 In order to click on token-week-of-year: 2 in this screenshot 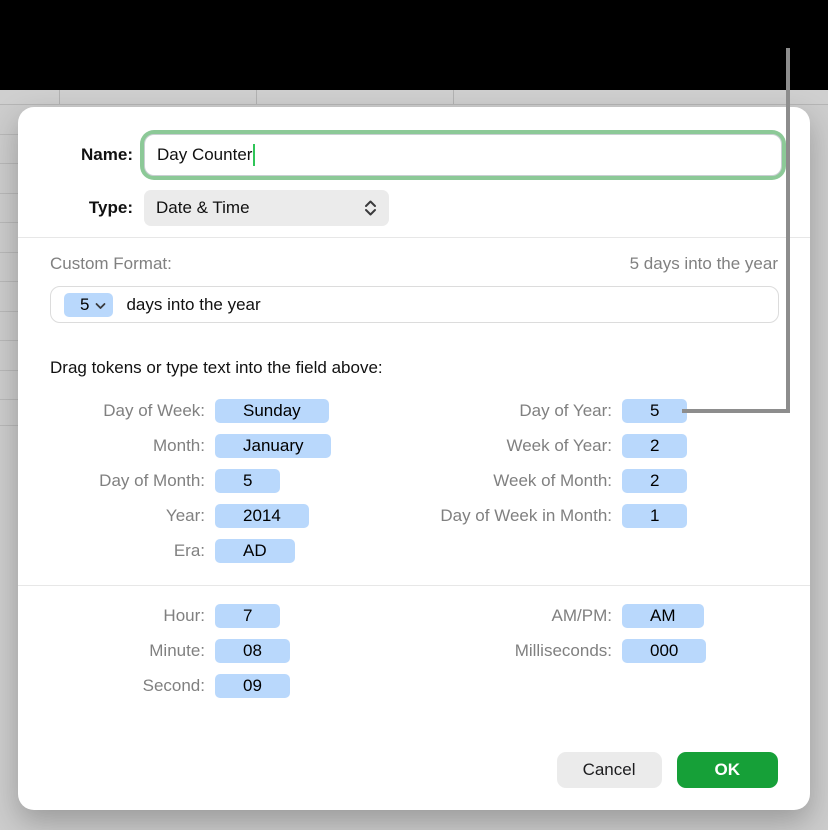, I will do `click(655, 445)`.